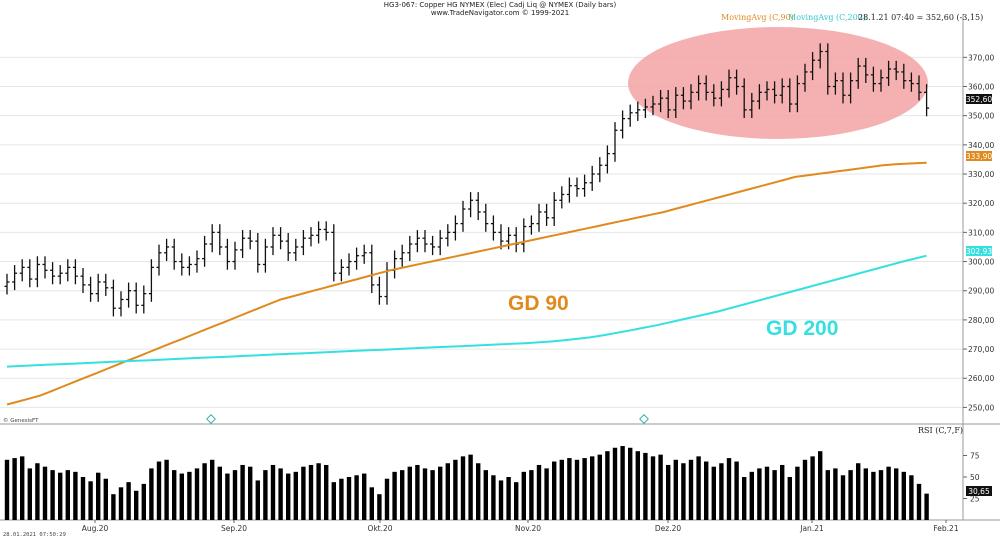 This screenshot has width=1000, height=539. Describe the element at coordinates (981, 203) in the screenshot. I see `y-tick-label: 320,00` at that location.